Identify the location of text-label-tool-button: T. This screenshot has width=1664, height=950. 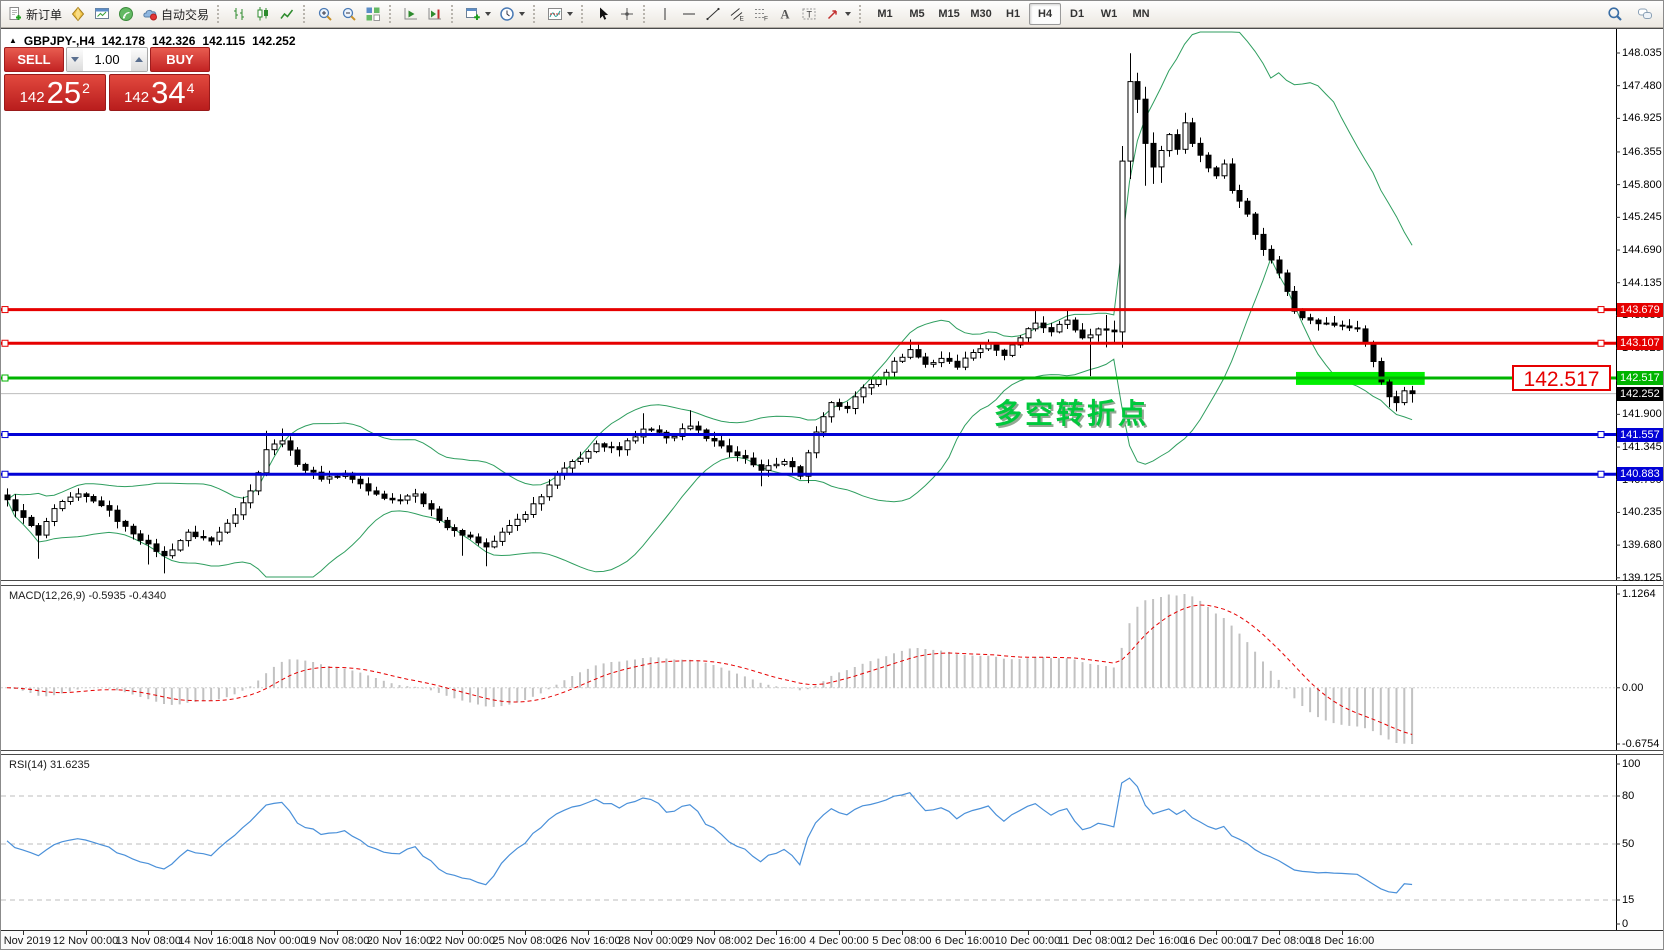
(809, 14).